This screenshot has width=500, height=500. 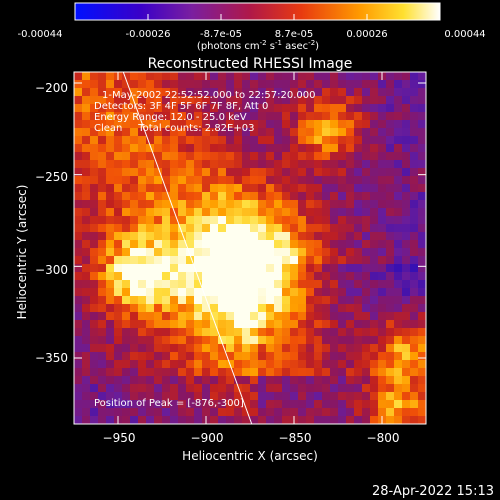 What do you see at coordinates (433, 491) in the screenshot?
I see `footer-timestamp: 28-Apr-2022 15:13` at bounding box center [433, 491].